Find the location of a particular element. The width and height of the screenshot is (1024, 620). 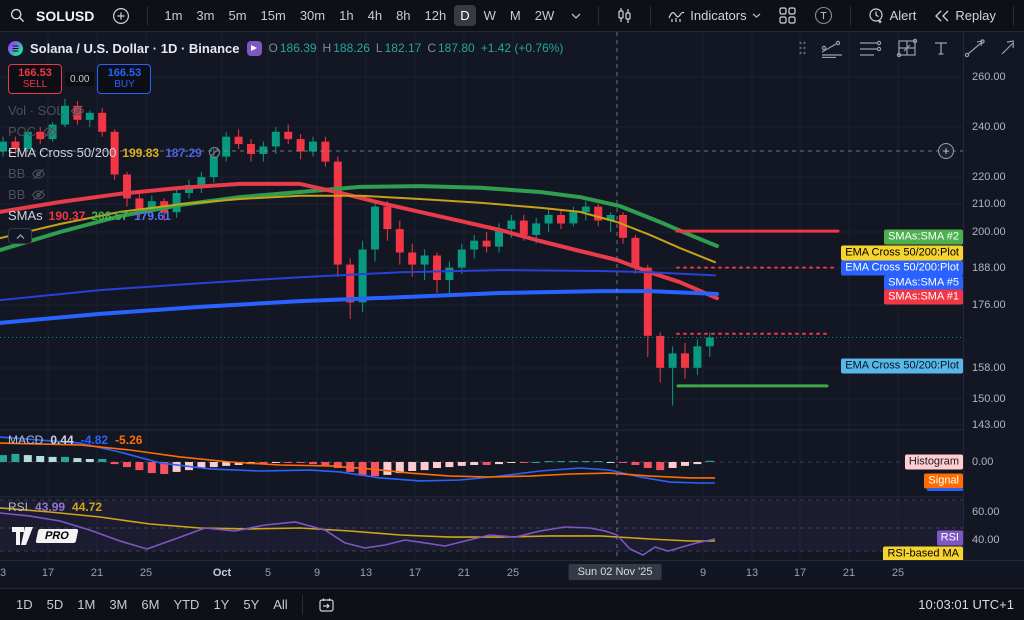

timeframe-M: M is located at coordinates (515, 15).